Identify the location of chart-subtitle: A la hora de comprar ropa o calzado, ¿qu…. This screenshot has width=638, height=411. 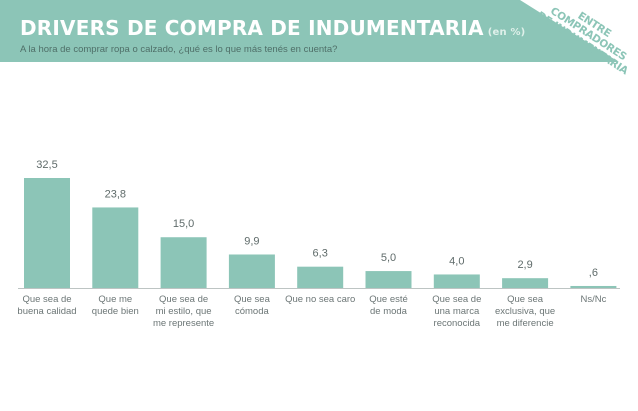
(179, 49).